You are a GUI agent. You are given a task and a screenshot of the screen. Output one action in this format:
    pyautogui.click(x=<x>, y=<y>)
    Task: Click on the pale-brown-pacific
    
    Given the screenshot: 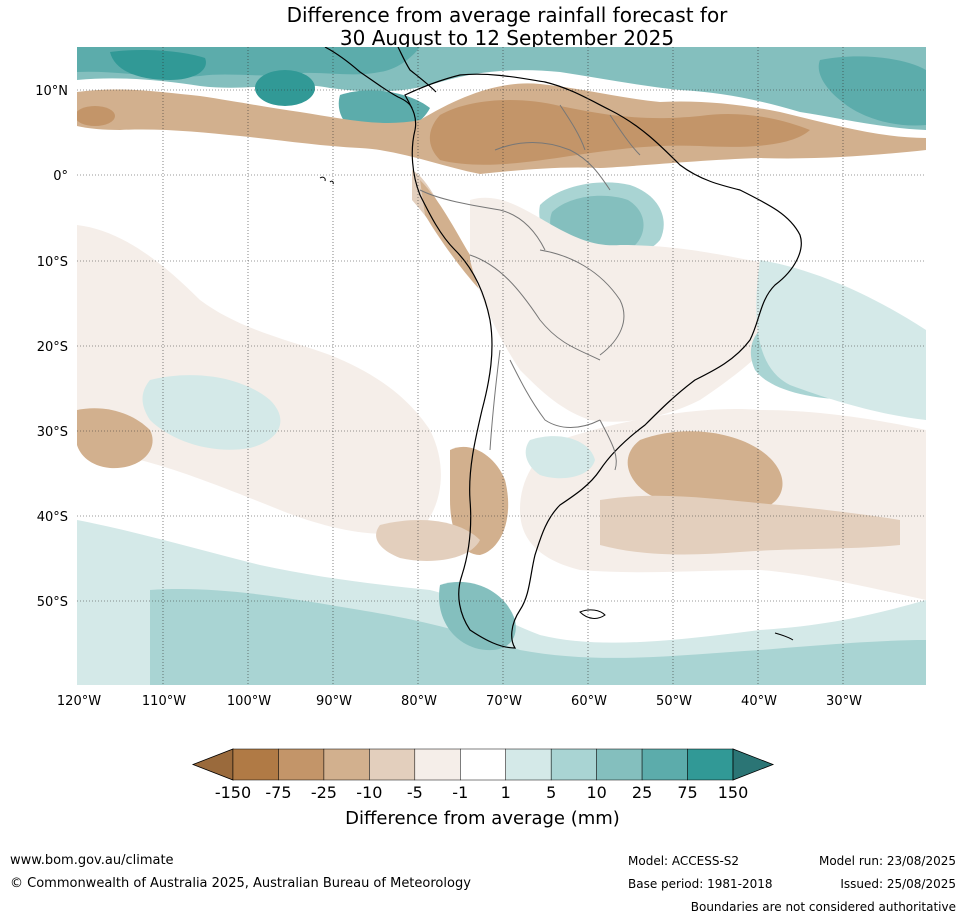 What is the action you would take?
    pyautogui.click(x=259, y=379)
    